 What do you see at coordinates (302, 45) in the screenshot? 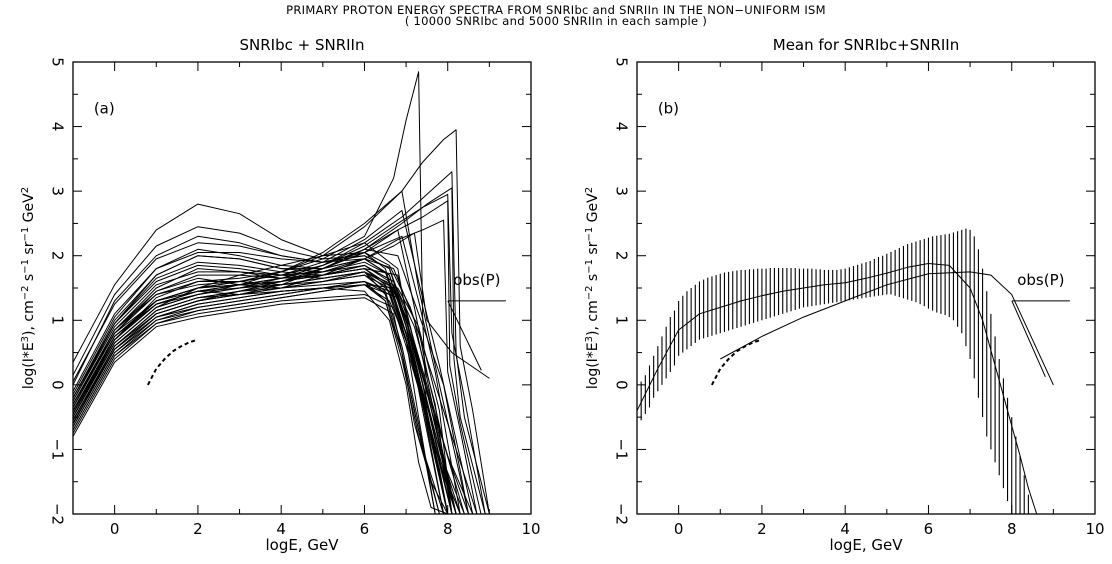
I see `panel-title: SNRIbc + SNRIIn` at bounding box center [302, 45].